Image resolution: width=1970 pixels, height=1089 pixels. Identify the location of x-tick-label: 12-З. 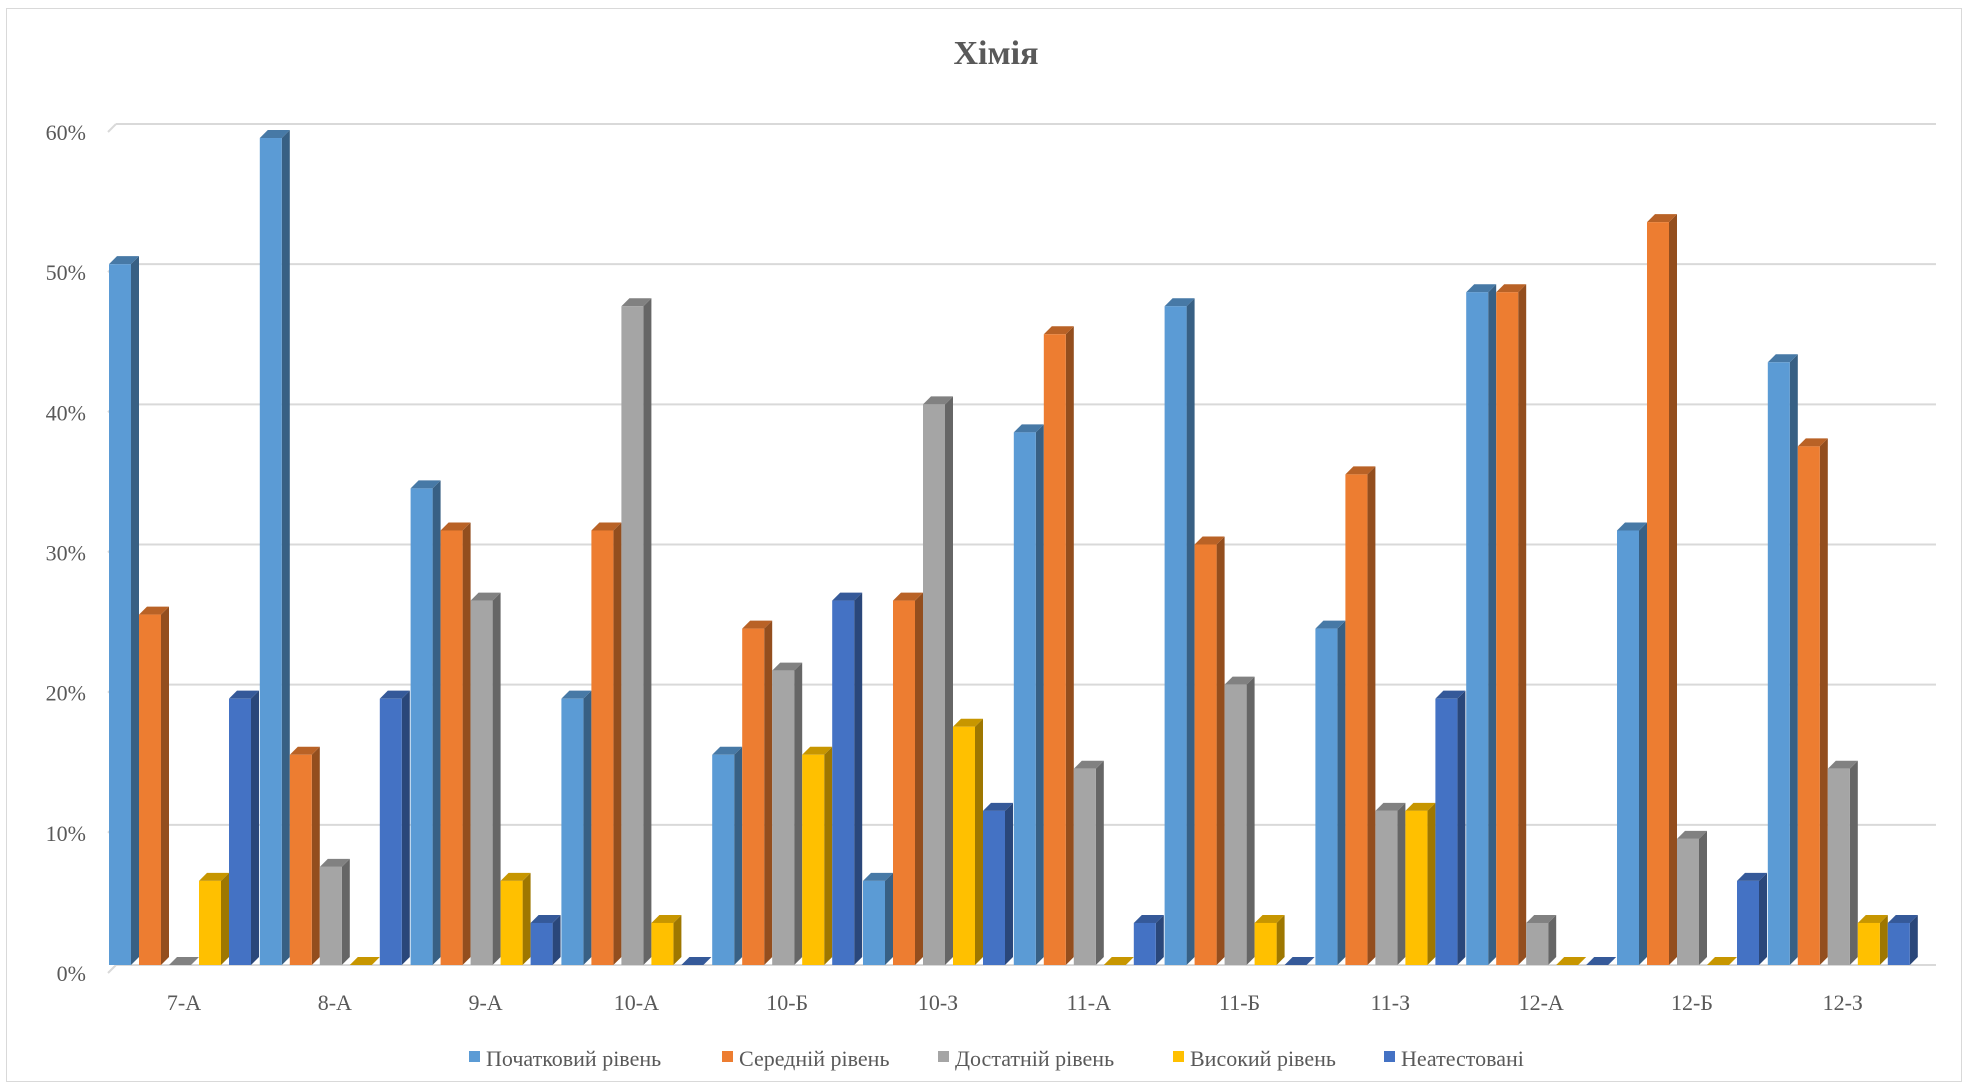
(1843, 1002).